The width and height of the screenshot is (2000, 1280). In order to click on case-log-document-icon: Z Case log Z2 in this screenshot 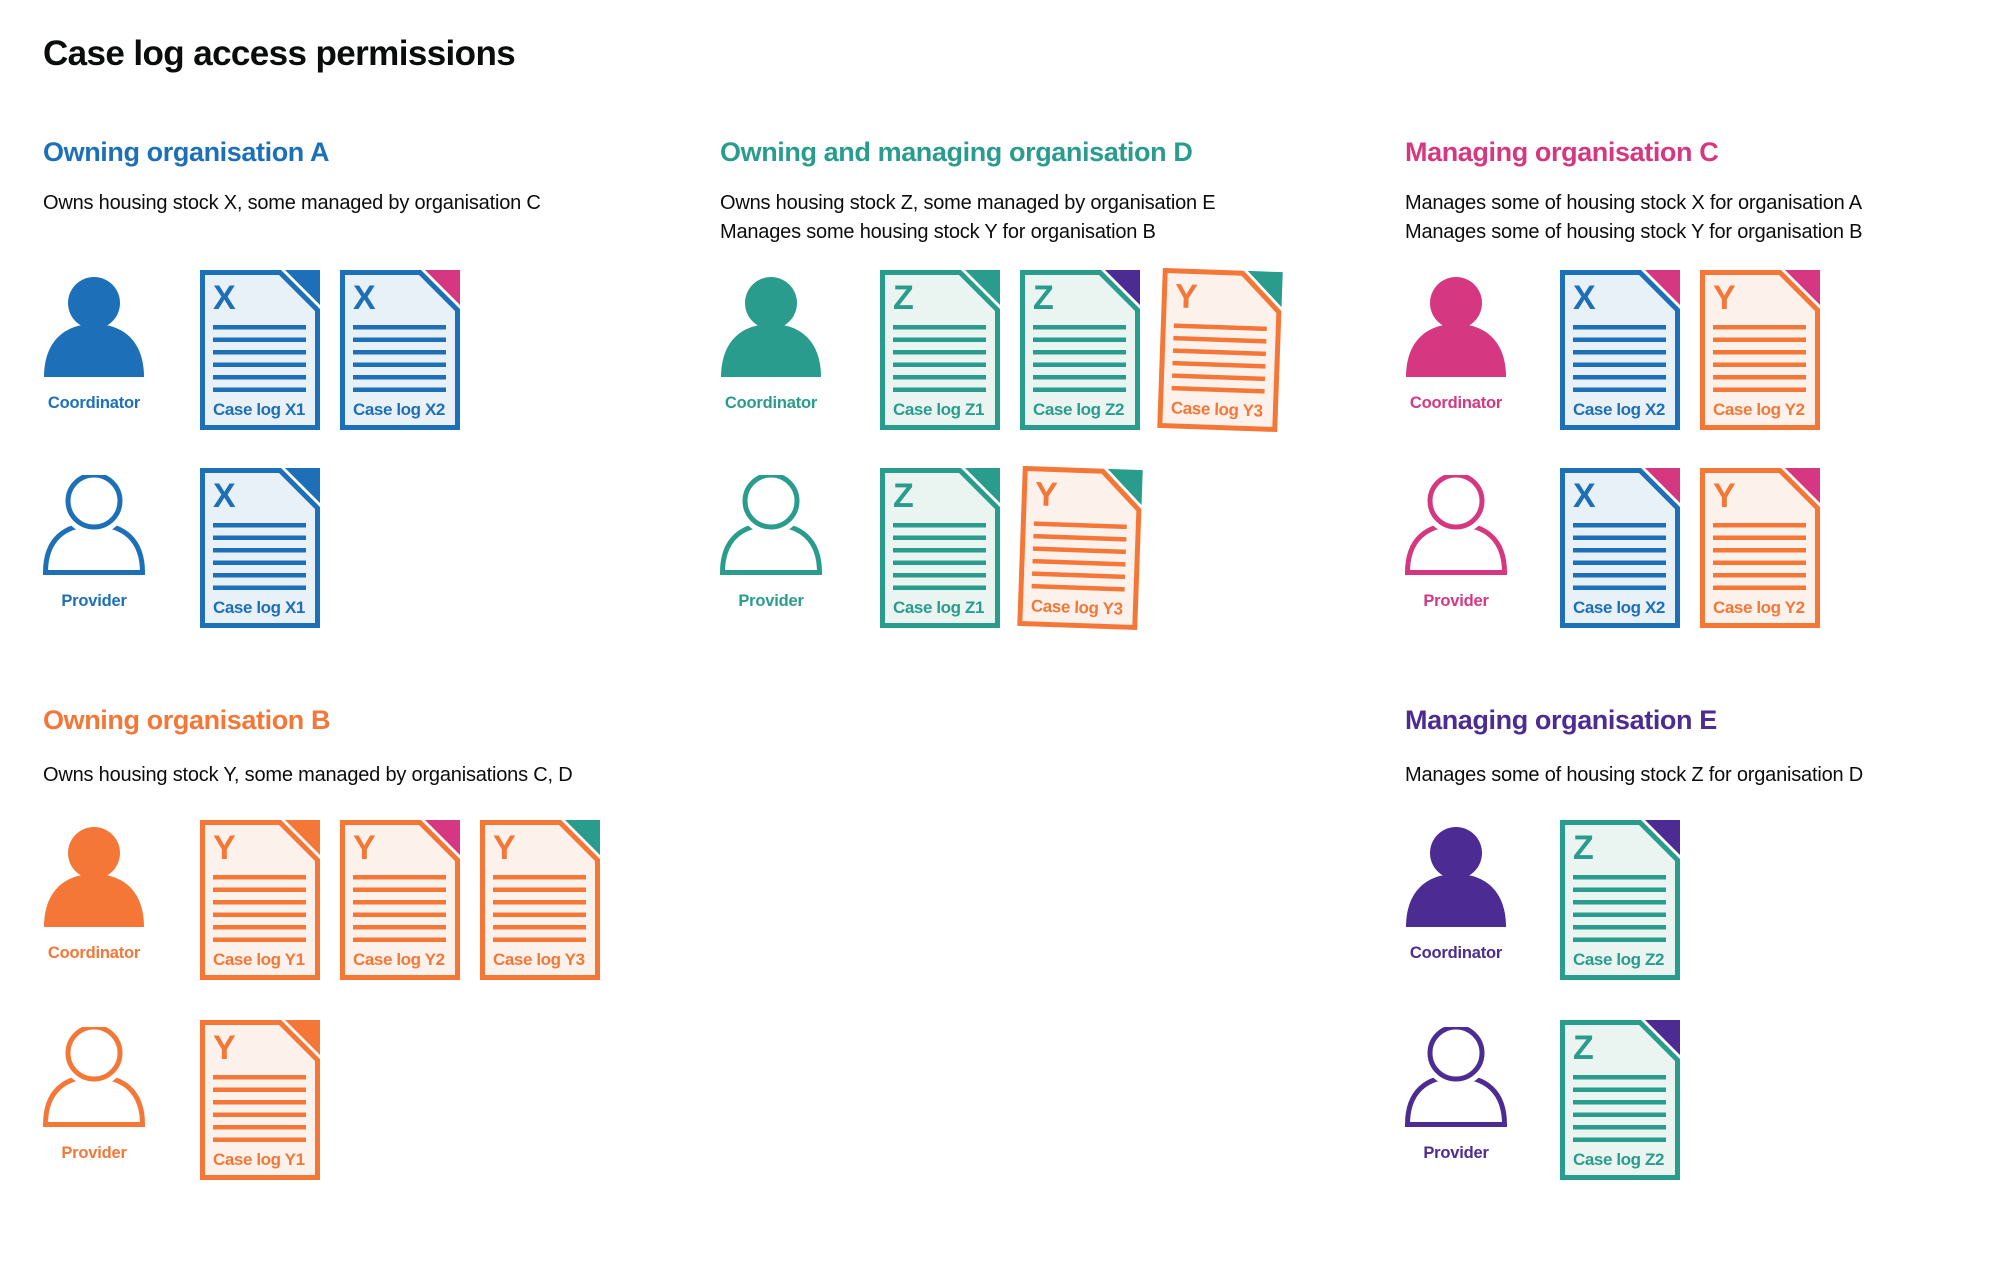, I will do `click(1080, 350)`.